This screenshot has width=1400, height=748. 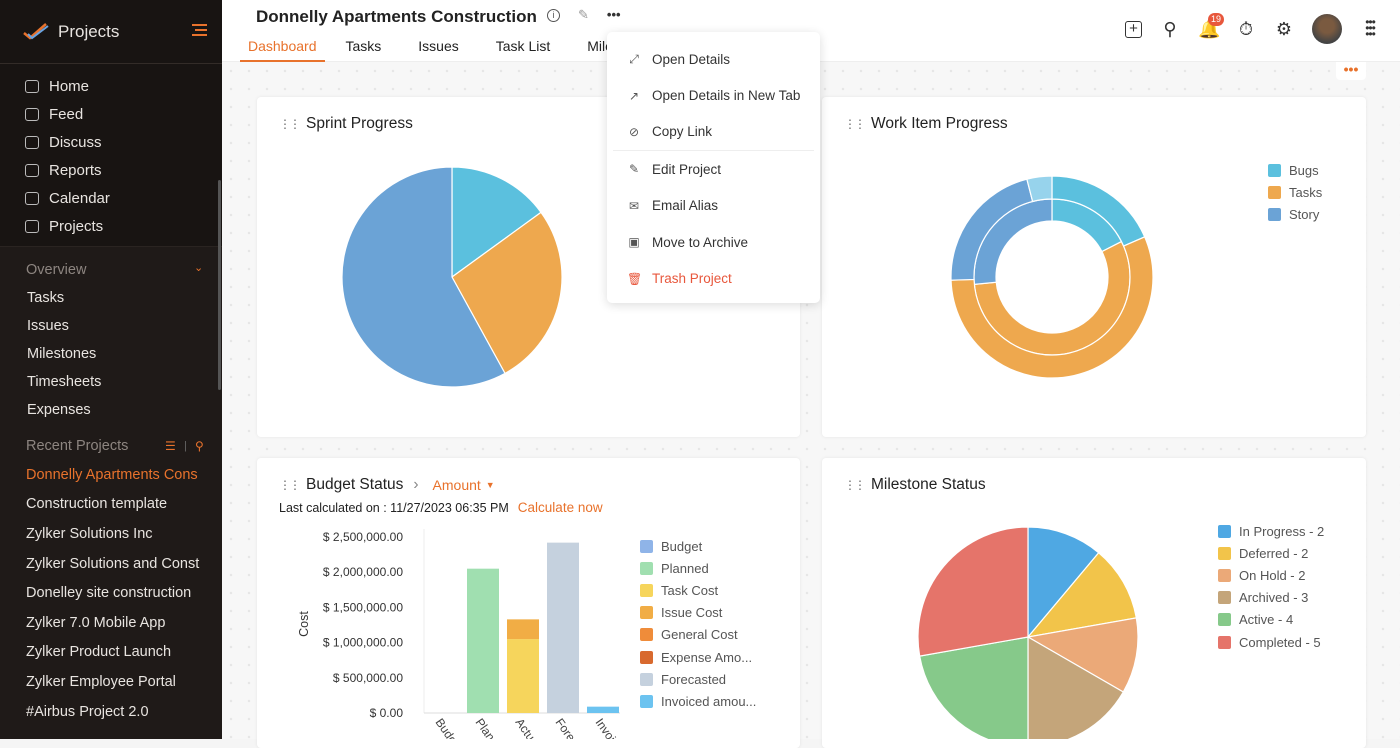 What do you see at coordinates (1271, 575) in the screenshot?
I see `legend-item: On Hold - 2` at bounding box center [1271, 575].